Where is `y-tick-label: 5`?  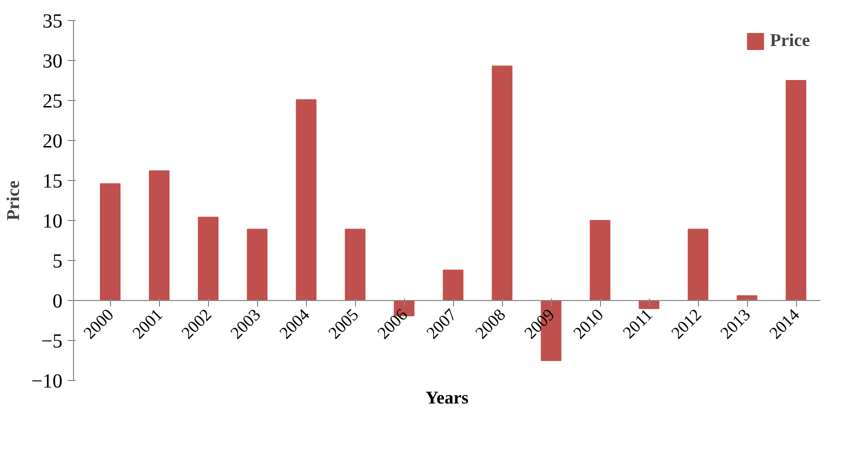 y-tick-label: 5 is located at coordinates (57, 261).